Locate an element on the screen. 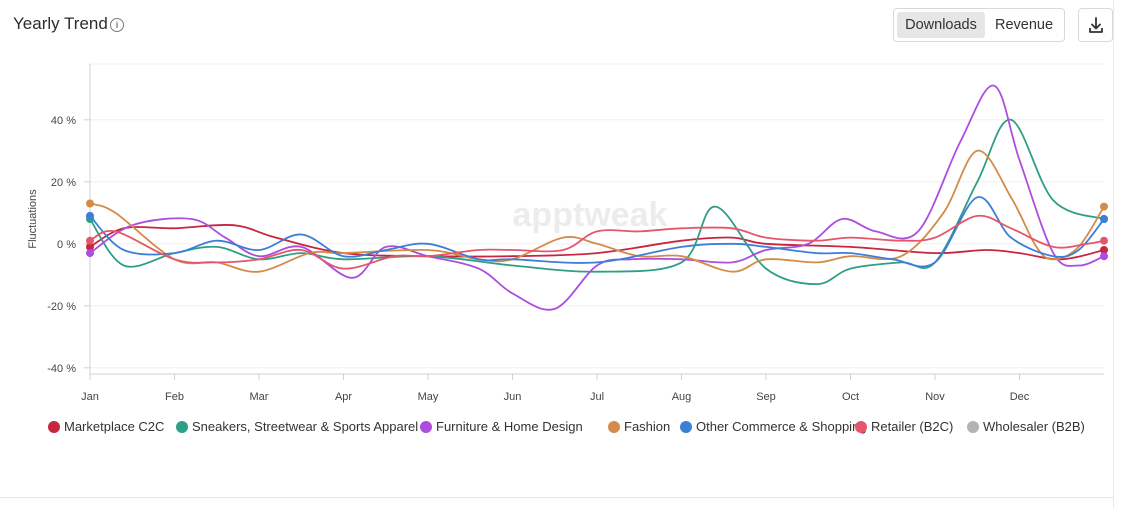 Image resolution: width=1131 pixels, height=508 pixels. x-tick-label: Feb is located at coordinates (174, 397).